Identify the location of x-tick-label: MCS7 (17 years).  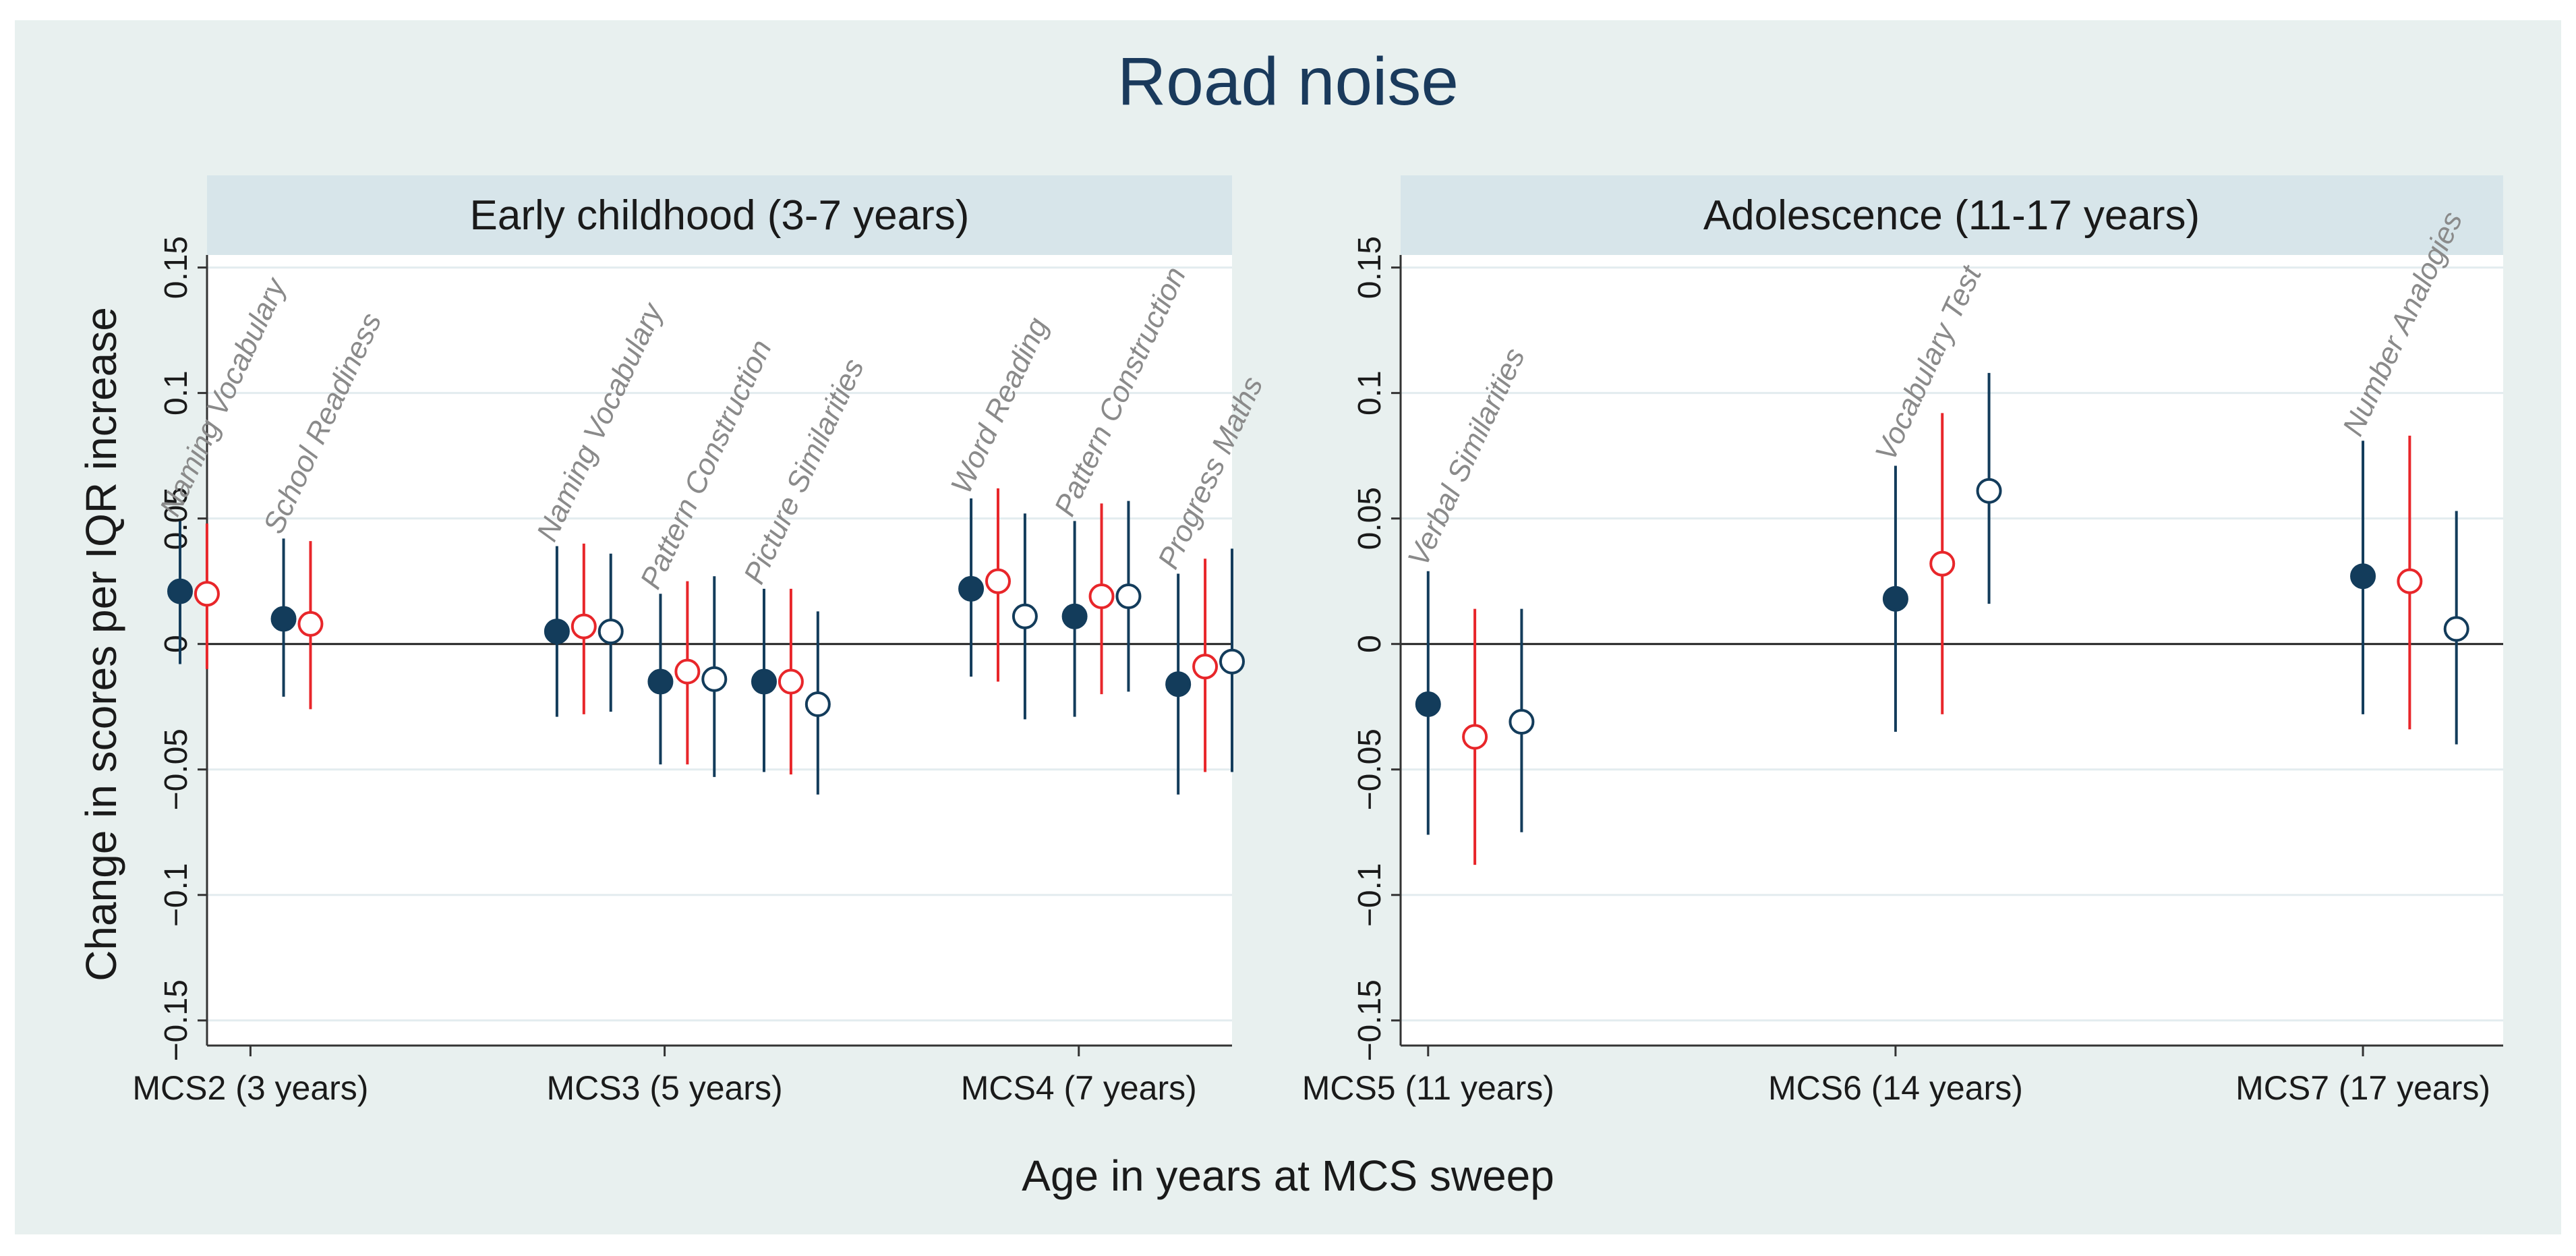
(2362, 1088).